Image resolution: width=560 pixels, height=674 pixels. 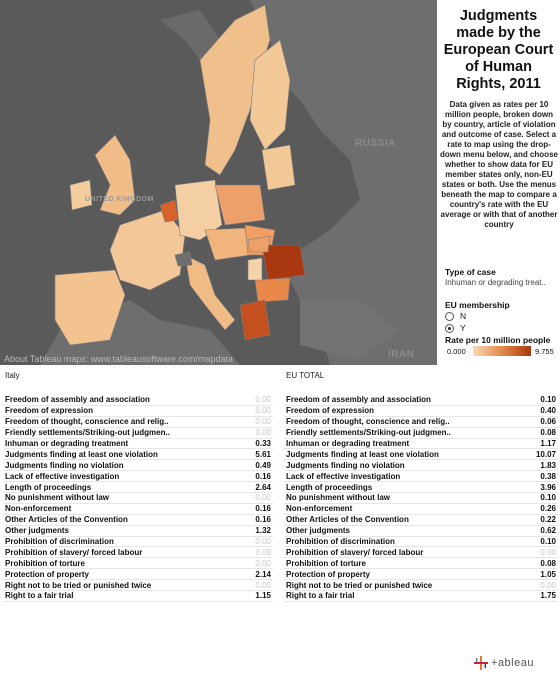 I want to click on legend-title: Rate per 10 million people, so click(x=498, y=340).